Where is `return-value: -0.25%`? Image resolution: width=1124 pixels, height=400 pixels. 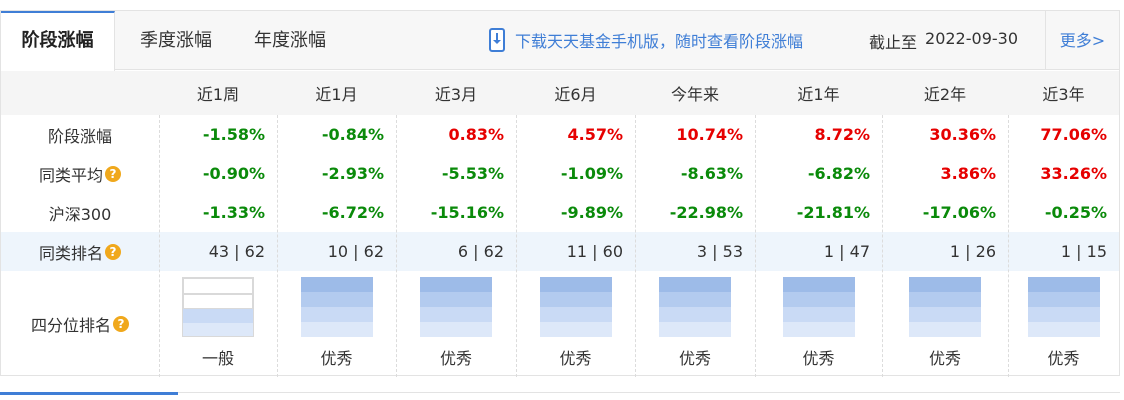 return-value: -0.25% is located at coordinates (1075, 212).